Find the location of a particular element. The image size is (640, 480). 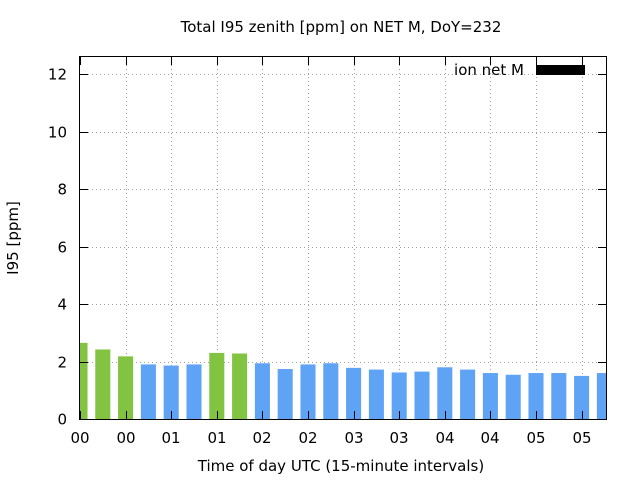

y-tick-label: 6 is located at coordinates (62, 248).